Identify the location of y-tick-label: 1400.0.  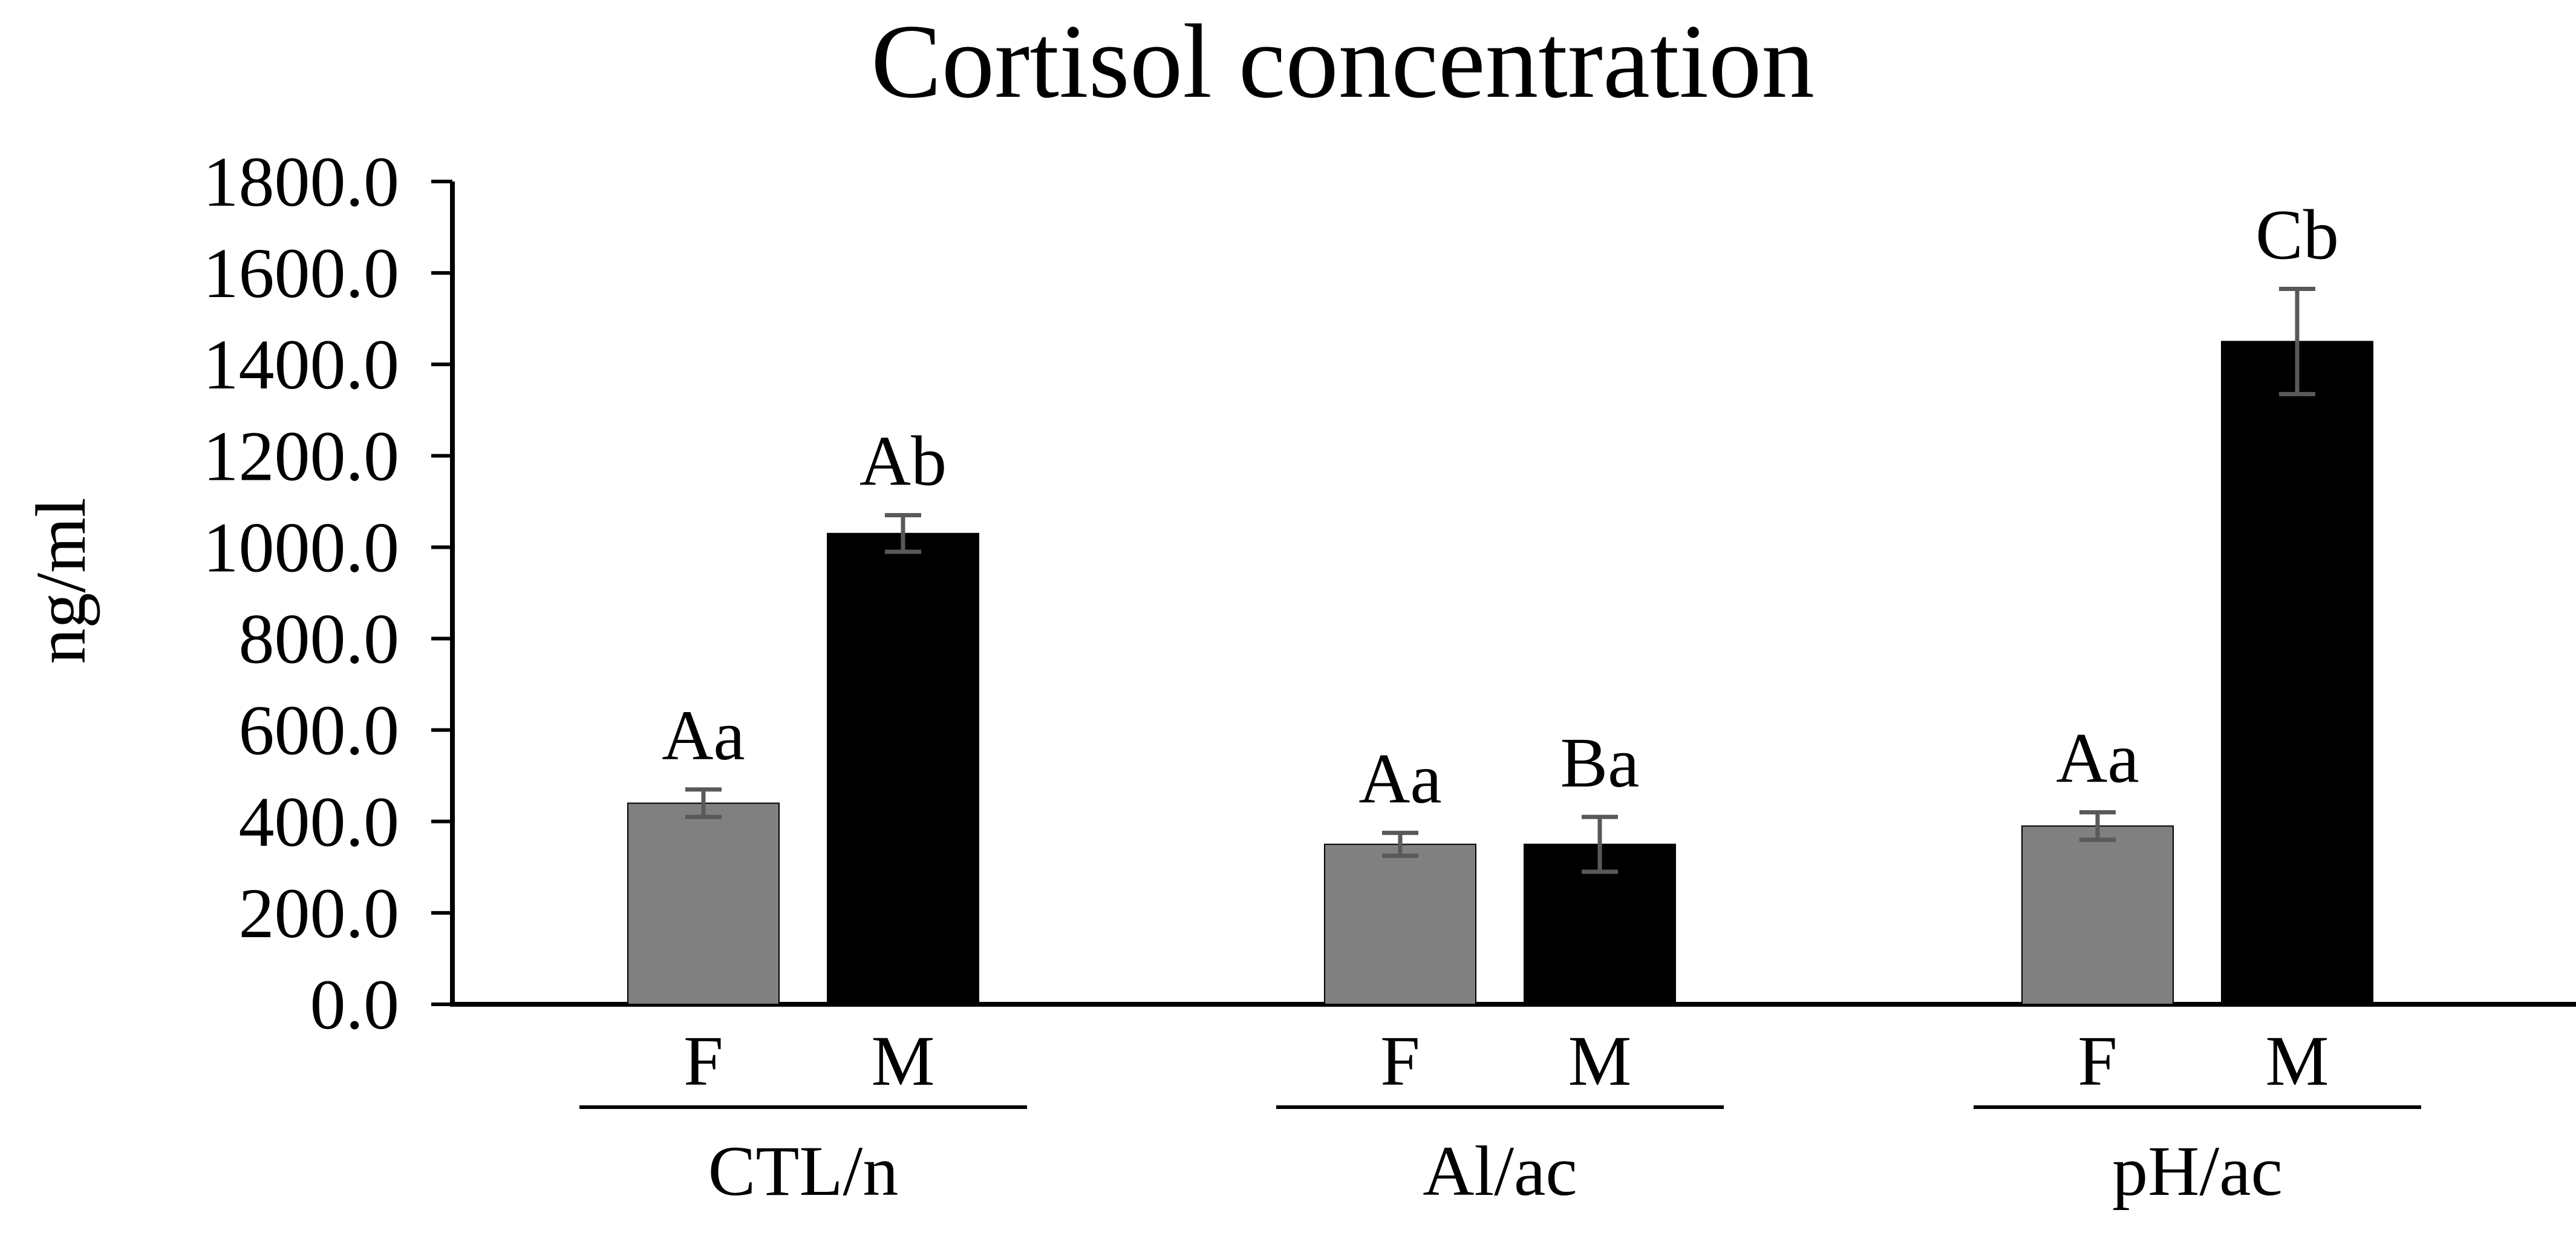
(301, 364).